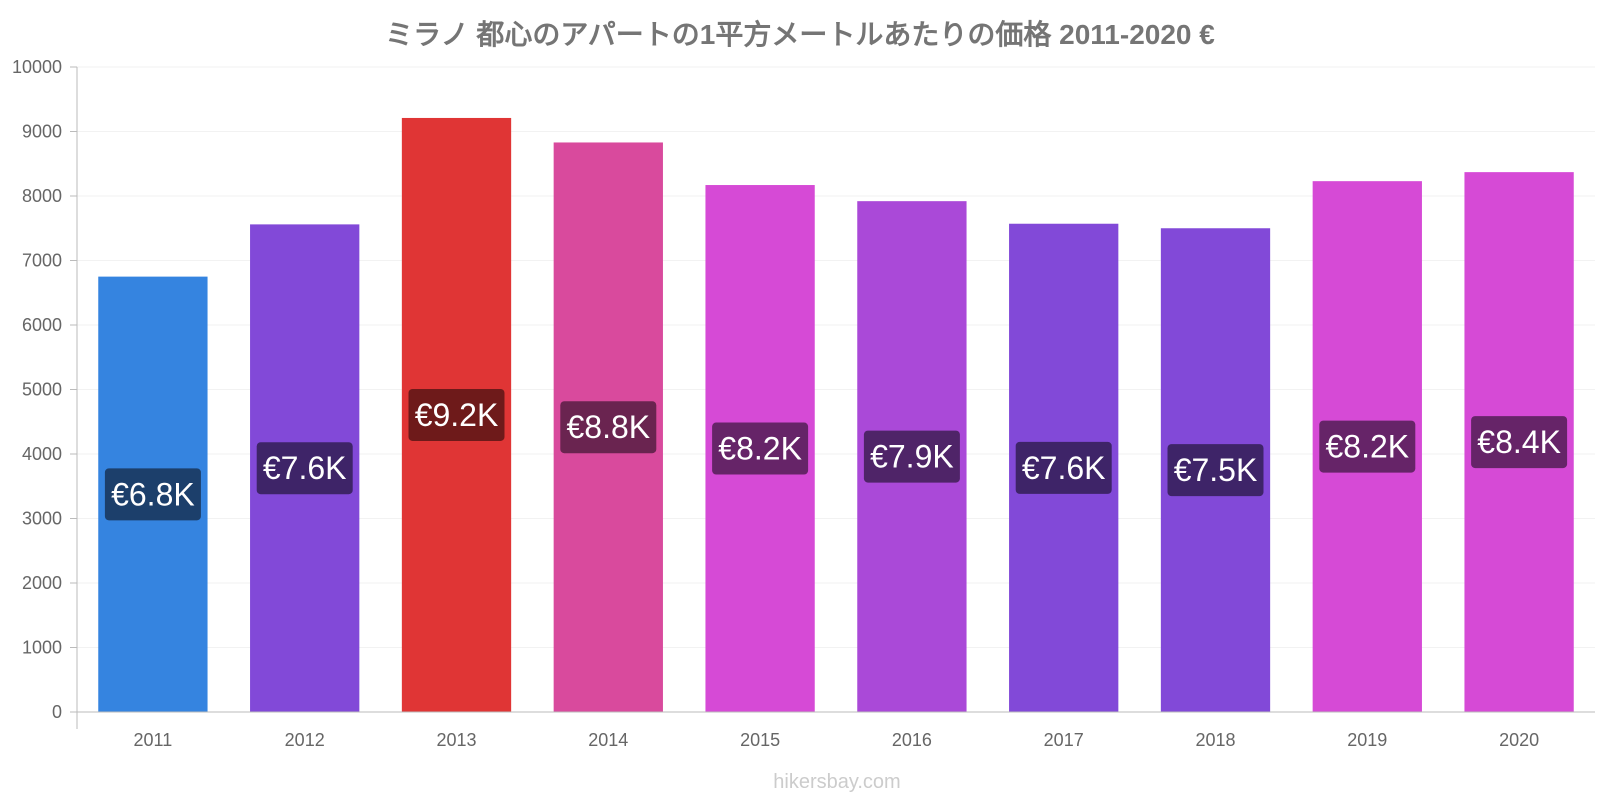 This screenshot has width=1600, height=800. I want to click on x-tick-label: 2016, so click(912, 740).